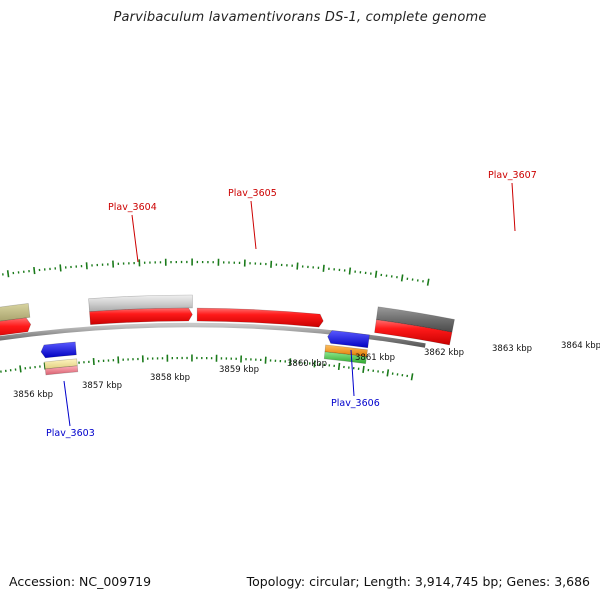 This screenshot has height=600, width=600. Describe the element at coordinates (307, 364) in the screenshot. I see `coordinate-label: 3860 kbp` at that location.